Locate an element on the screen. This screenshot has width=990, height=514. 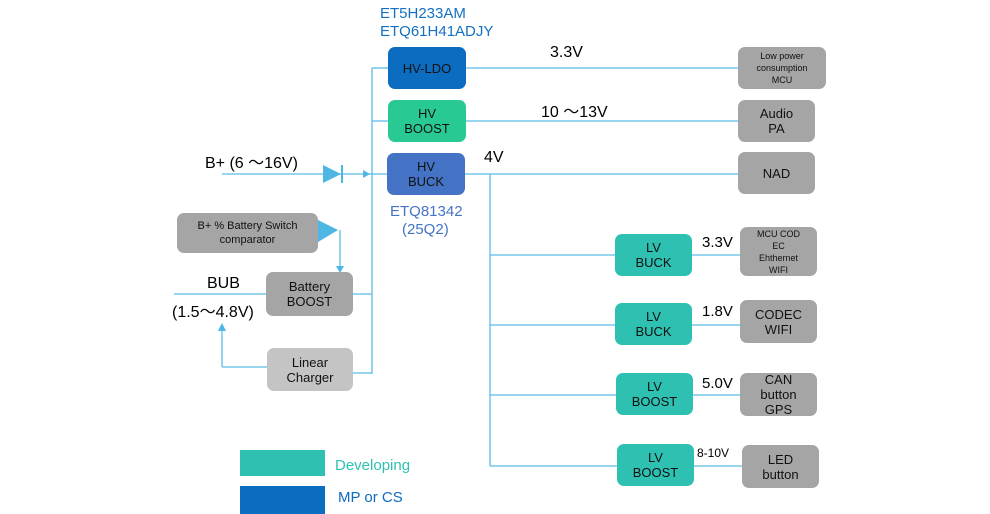
load-audio-pa: Audio PA is located at coordinates (776, 121).